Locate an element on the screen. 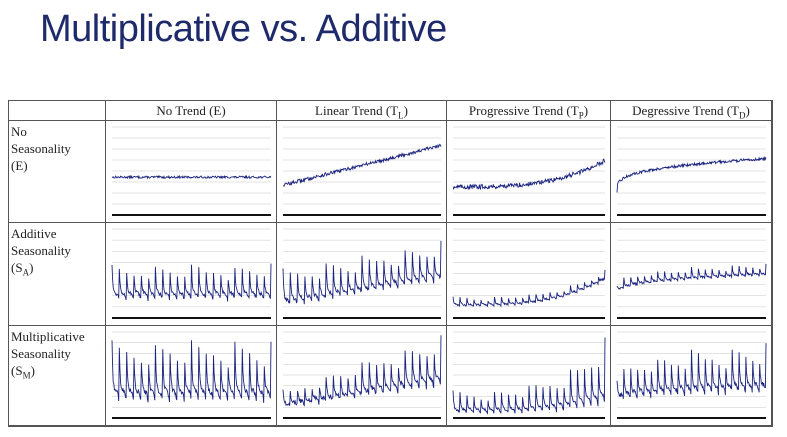 This screenshot has height=437, width=787. column-header: Progressive Trend (TP) is located at coordinates (529, 111).